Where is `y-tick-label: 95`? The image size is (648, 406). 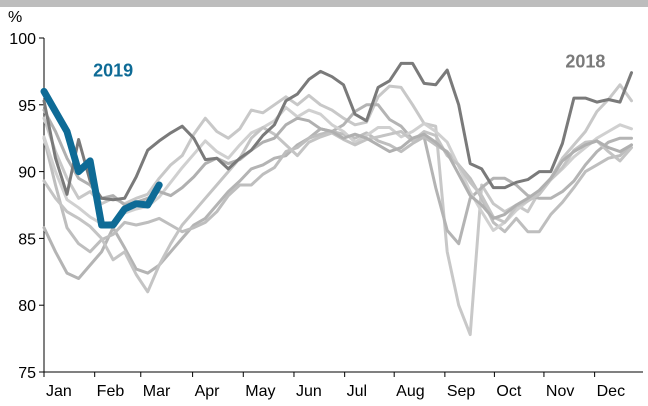
y-tick-label: 95 is located at coordinates (27, 106).